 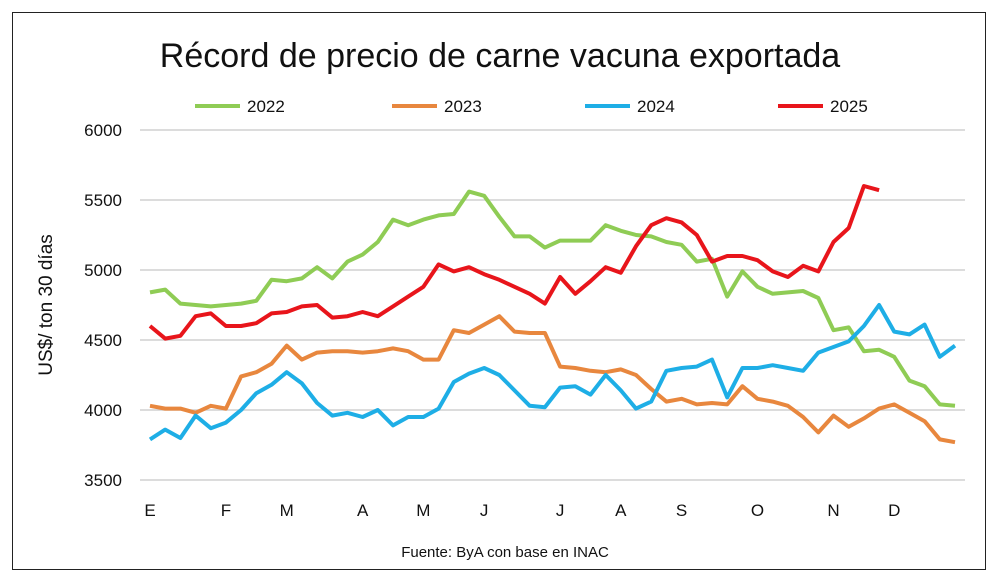 I want to click on x-tick-label: E, so click(x=149, y=510).